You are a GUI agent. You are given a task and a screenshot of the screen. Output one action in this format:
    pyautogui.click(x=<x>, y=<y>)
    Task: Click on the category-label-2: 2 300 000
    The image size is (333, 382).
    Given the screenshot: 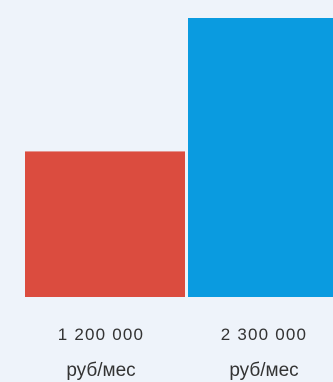 What is the action you would take?
    pyautogui.click(x=264, y=334)
    